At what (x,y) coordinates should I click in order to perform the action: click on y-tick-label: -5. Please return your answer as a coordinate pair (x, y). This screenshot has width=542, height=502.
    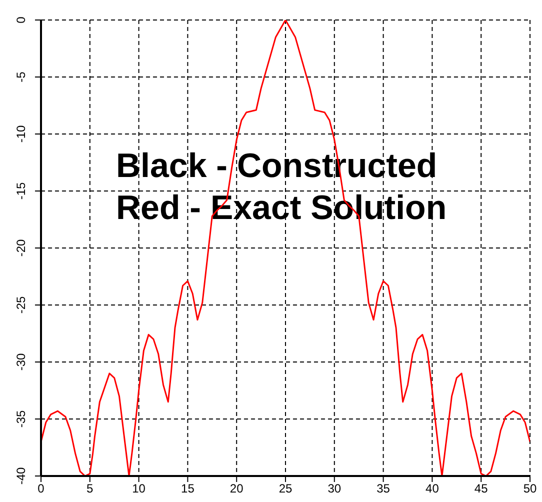
    Looking at the image, I should click on (21, 76).